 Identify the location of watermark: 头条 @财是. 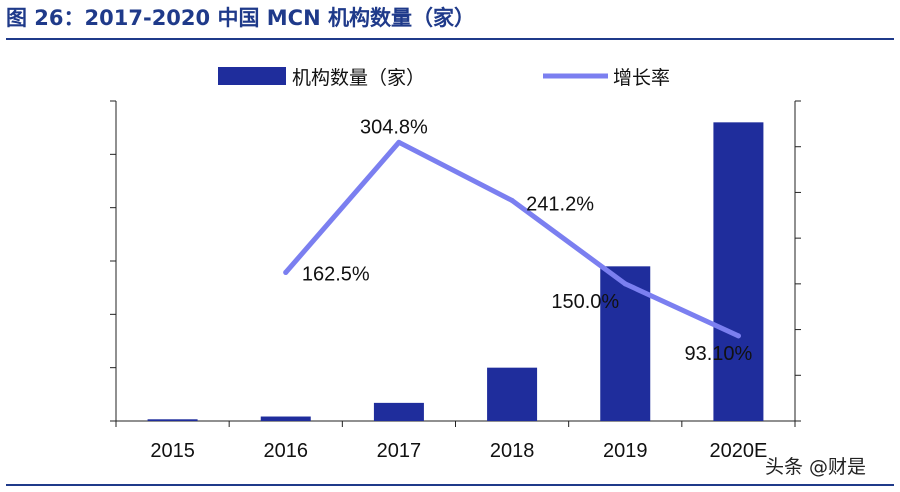
(816, 467).